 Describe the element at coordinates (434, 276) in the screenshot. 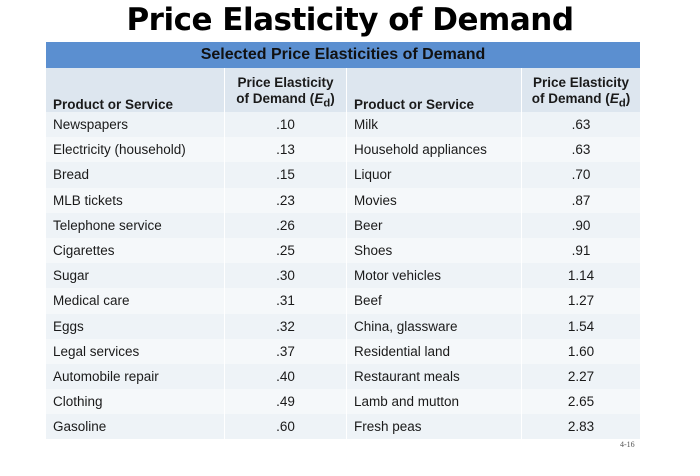

I see `product-cell: Motor vehicles` at that location.